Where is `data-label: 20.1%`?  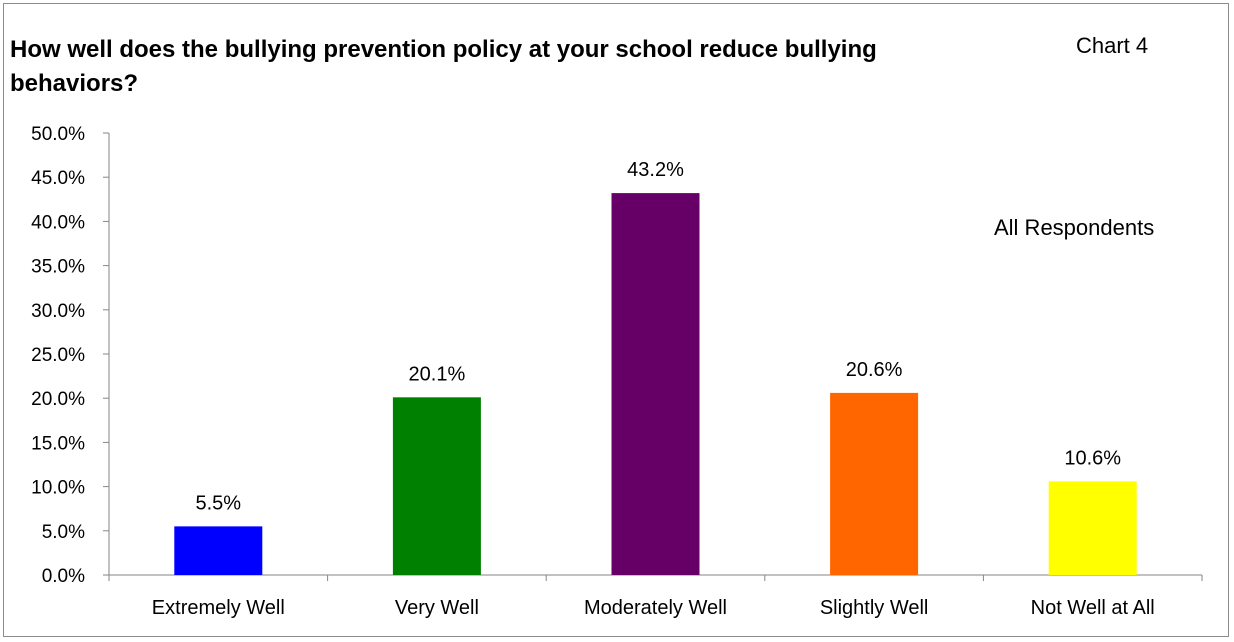
data-label: 20.1% is located at coordinates (437, 374).